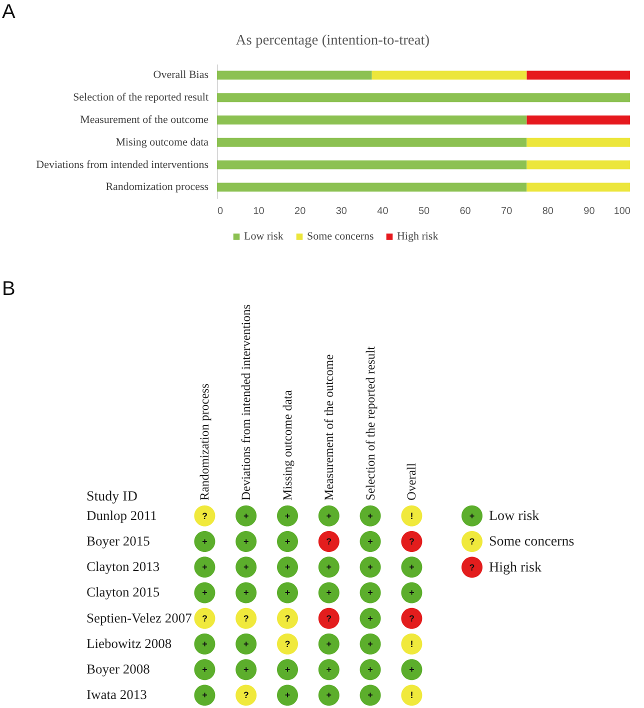  I want to click on x-tick-label: 20, so click(300, 211).